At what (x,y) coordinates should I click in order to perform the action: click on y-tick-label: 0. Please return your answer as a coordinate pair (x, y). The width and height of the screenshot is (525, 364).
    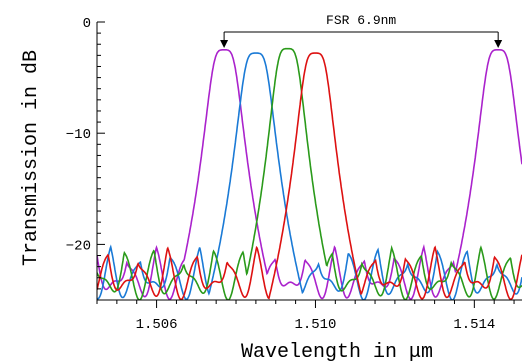
    Looking at the image, I should click on (87, 24).